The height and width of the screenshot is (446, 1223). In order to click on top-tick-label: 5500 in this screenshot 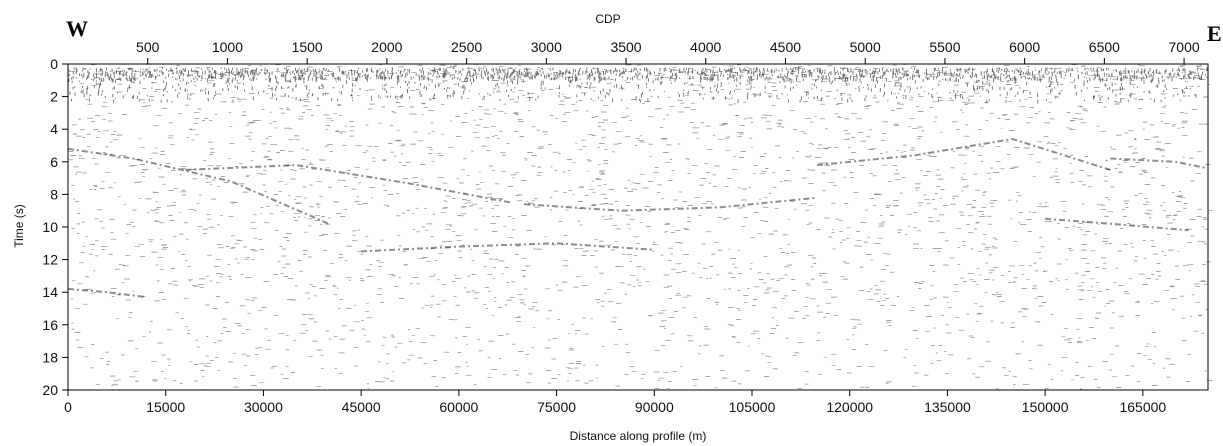, I will do `click(944, 47)`.